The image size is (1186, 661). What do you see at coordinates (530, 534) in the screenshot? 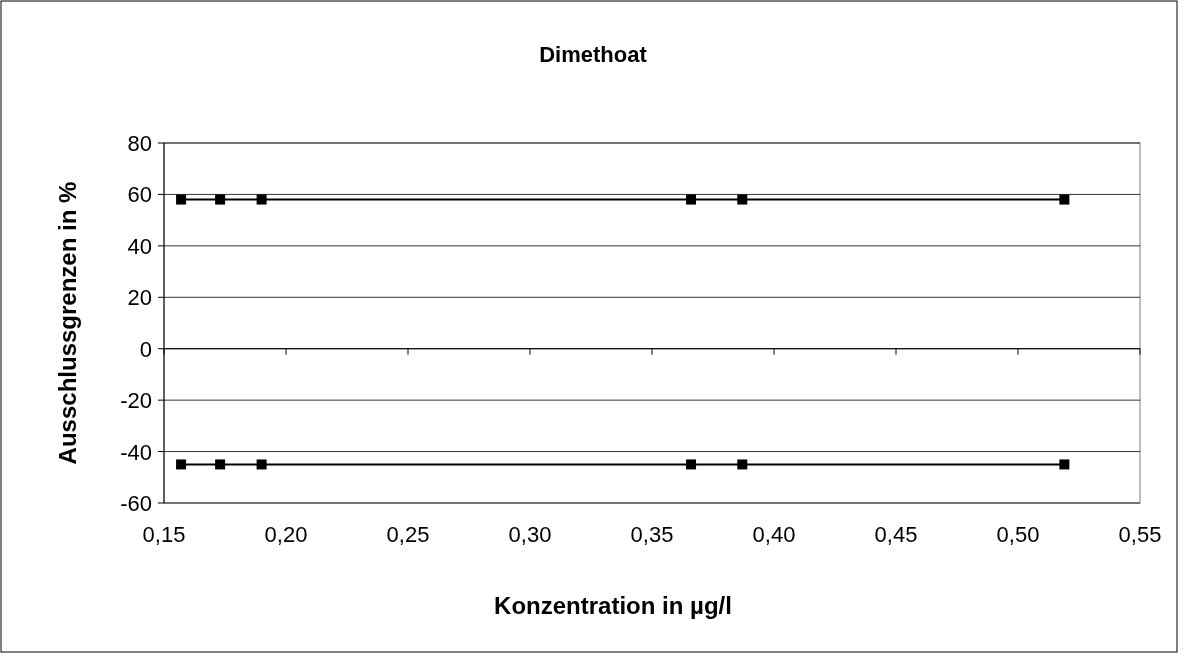
I see `x-tick-label: 0,30` at bounding box center [530, 534].